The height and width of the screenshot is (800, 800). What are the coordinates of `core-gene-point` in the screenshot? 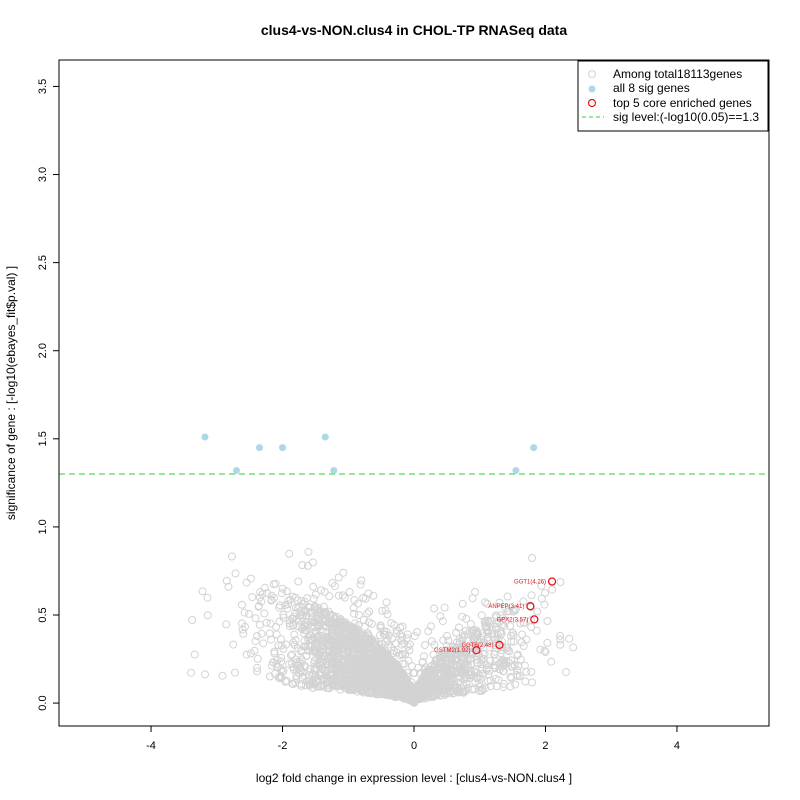 It's located at (476, 650).